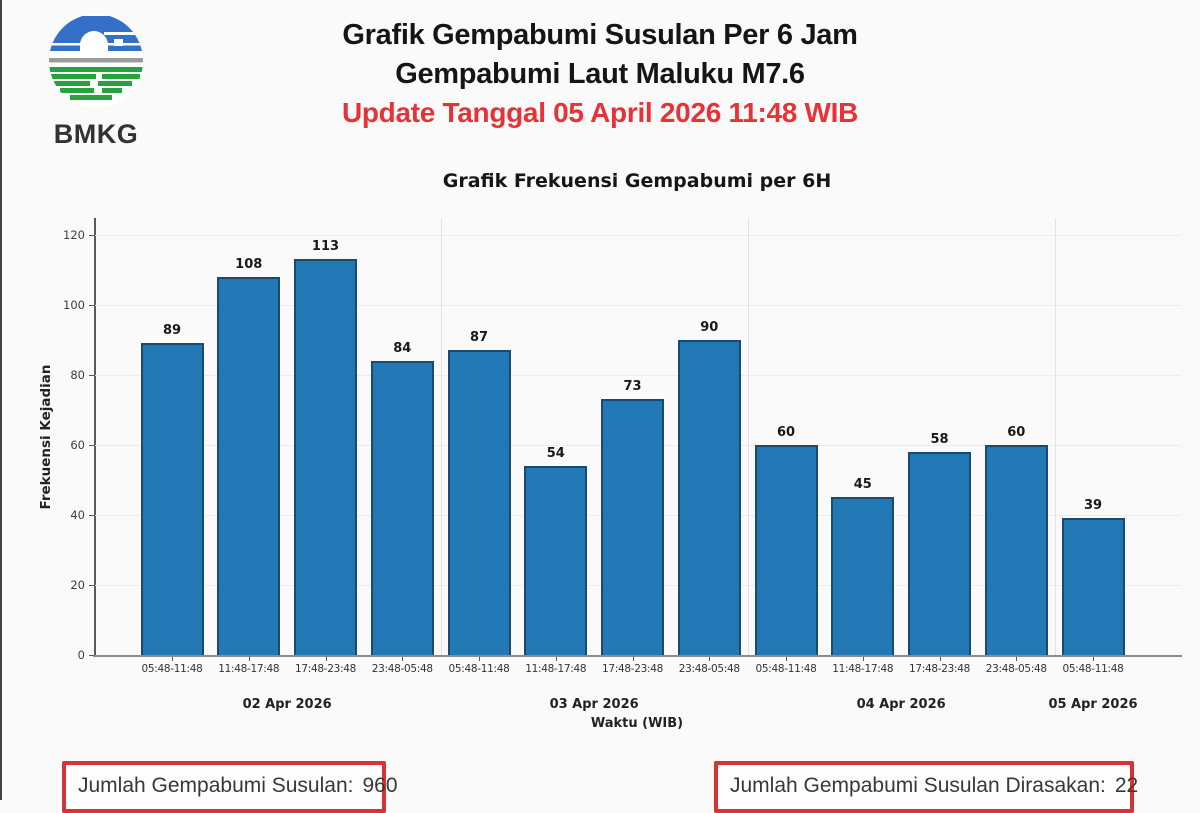  What do you see at coordinates (637, 656) in the screenshot?
I see `x-axis-line` at bounding box center [637, 656].